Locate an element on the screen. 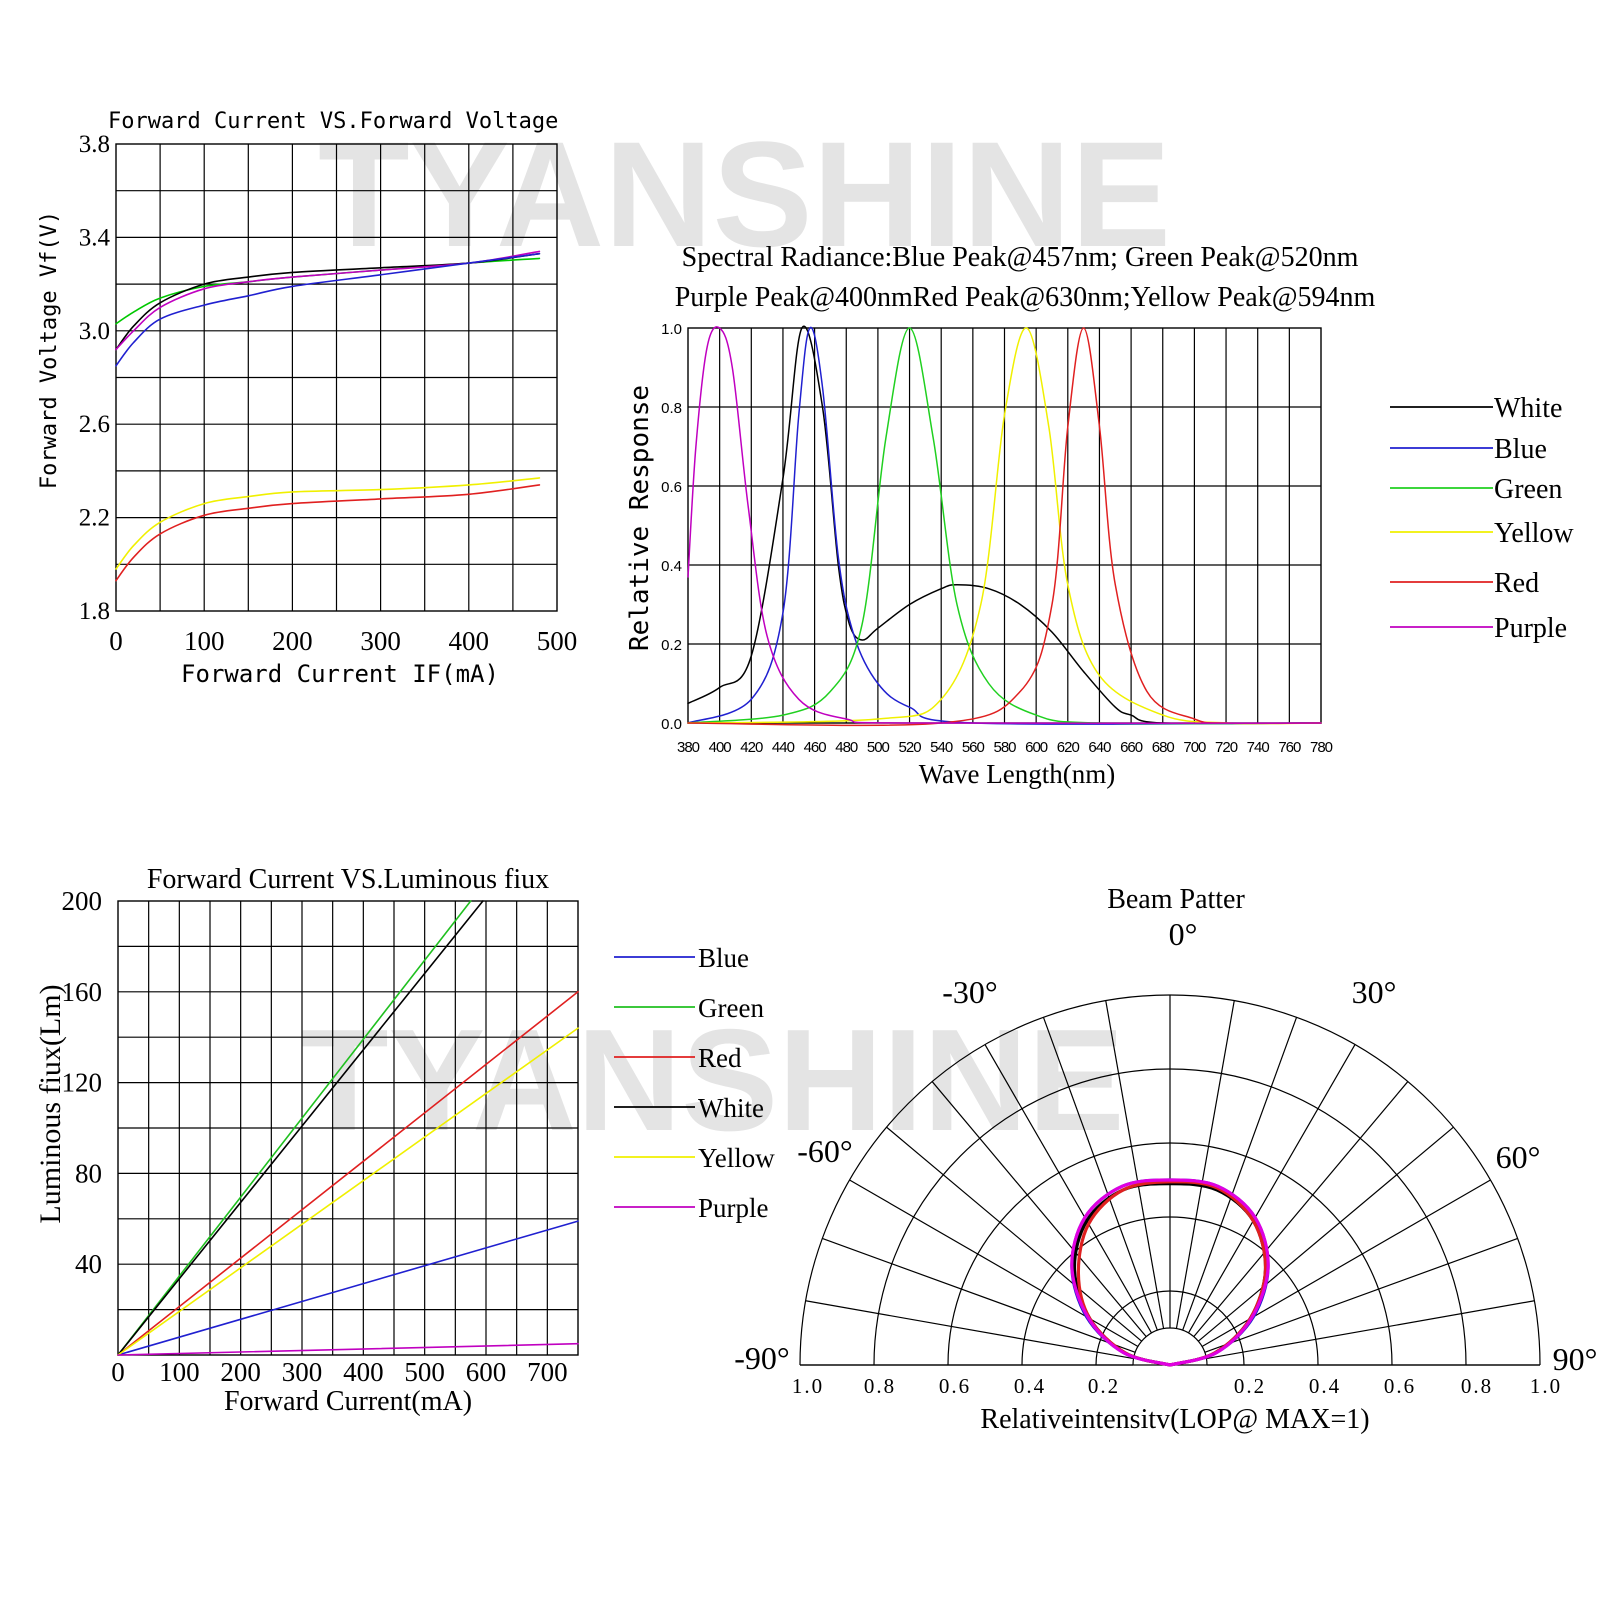 The height and width of the screenshot is (1600, 1600). chart2-y-tick-label: 0.4 is located at coordinates (671, 566).